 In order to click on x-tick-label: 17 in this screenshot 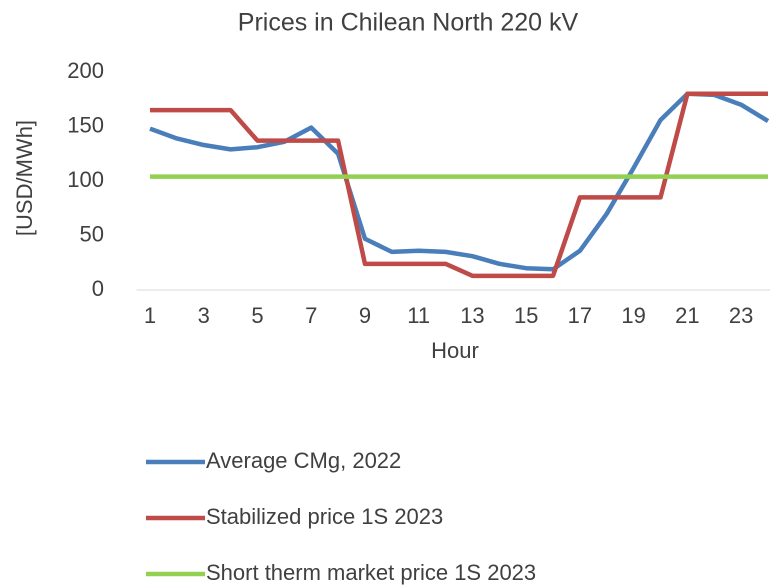, I will do `click(580, 315)`.